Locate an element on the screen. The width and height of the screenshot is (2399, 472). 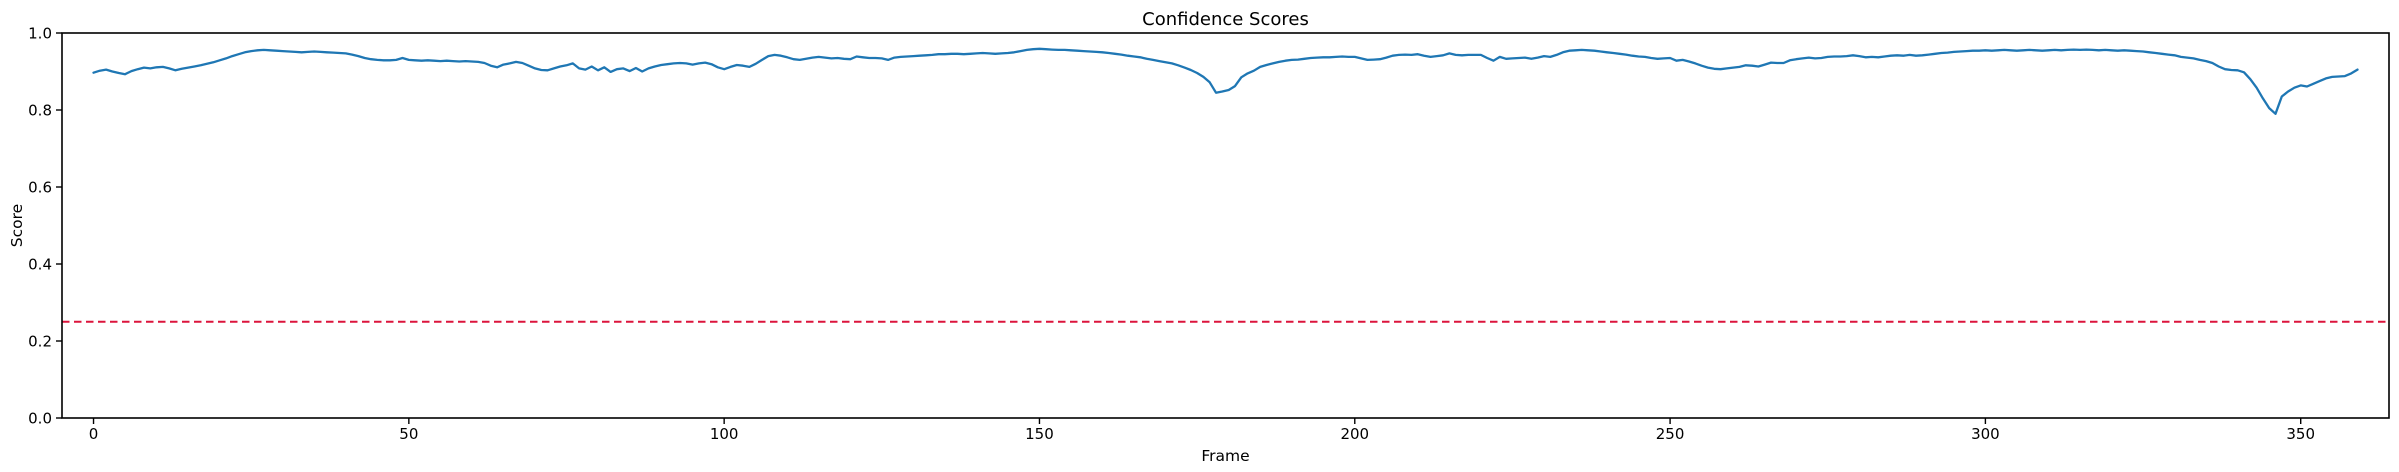
x-tick-label: 100 is located at coordinates (724, 434).